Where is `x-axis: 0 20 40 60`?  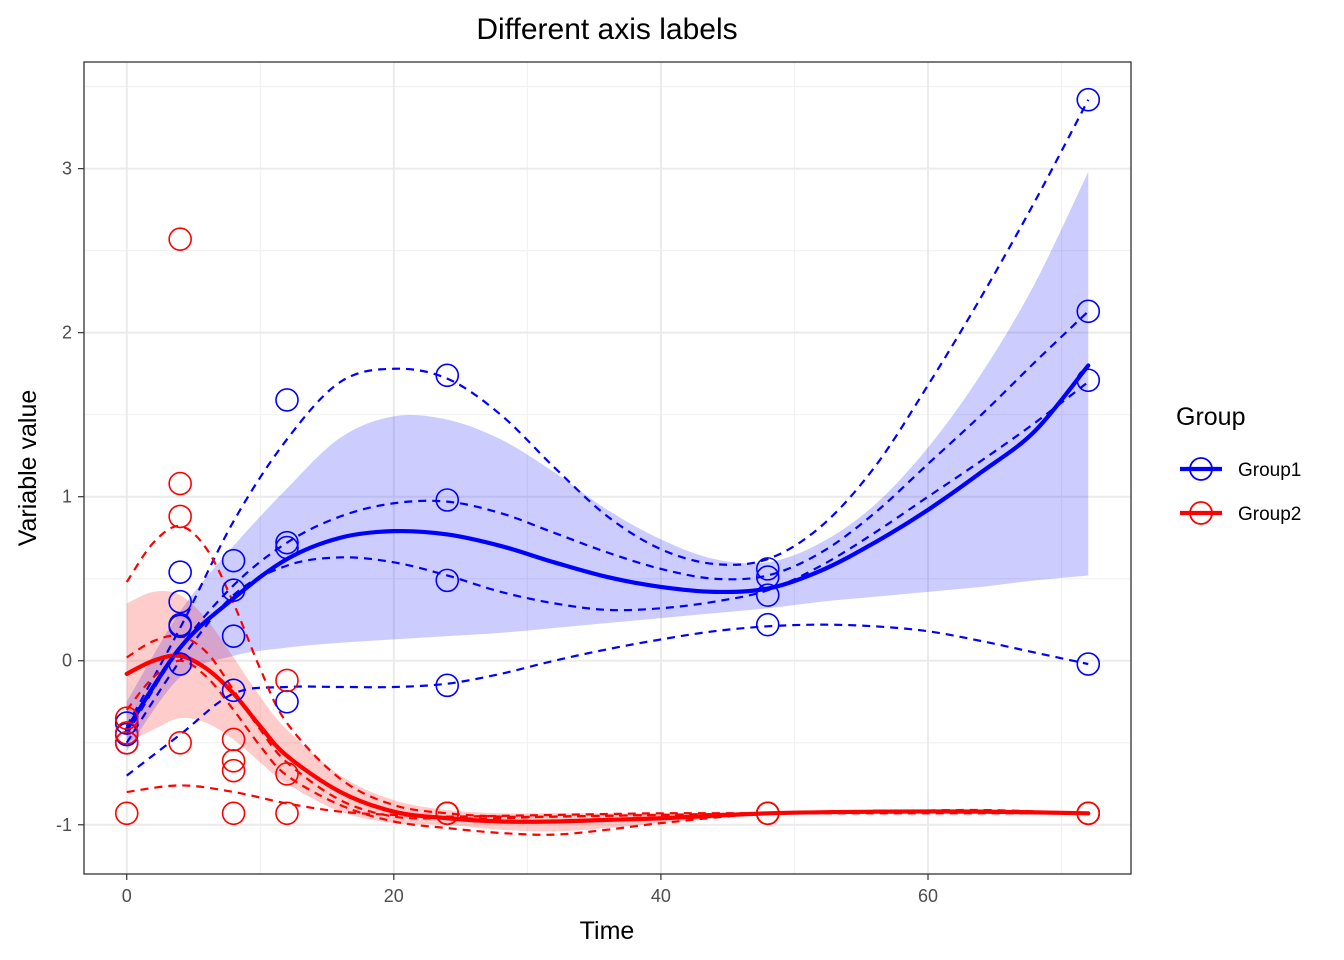 x-axis: 0 20 40 60 is located at coordinates (530, 890).